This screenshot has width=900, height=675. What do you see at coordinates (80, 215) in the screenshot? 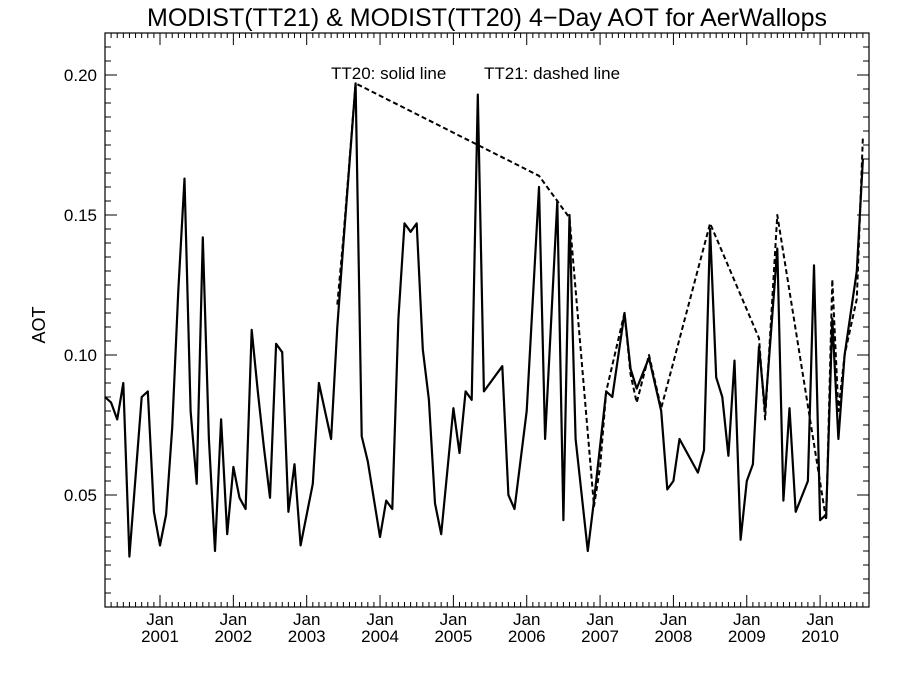
I see `y-tick-label: 0.15` at bounding box center [80, 215].